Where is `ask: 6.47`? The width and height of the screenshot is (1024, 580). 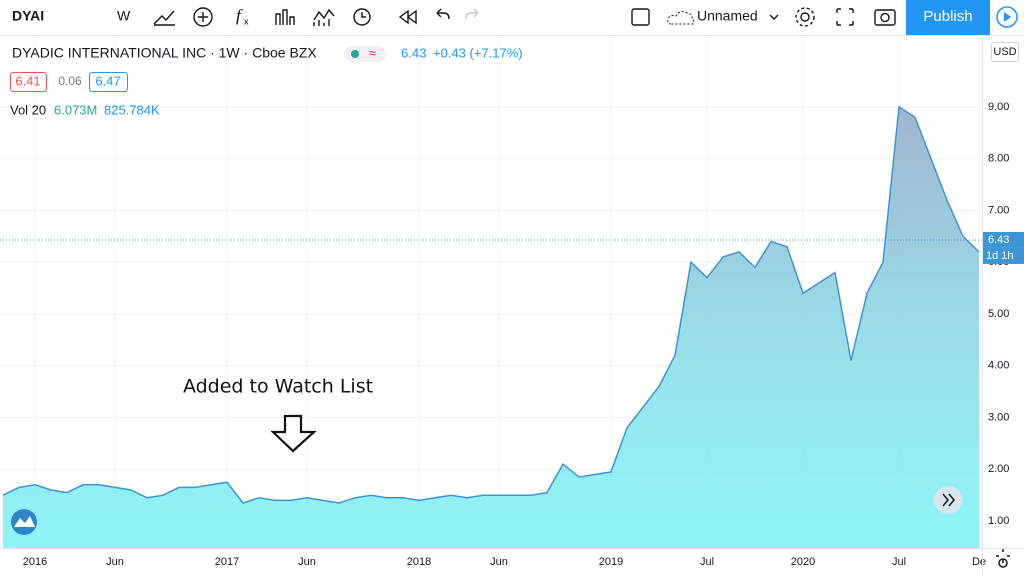 ask: 6.47 is located at coordinates (107, 80).